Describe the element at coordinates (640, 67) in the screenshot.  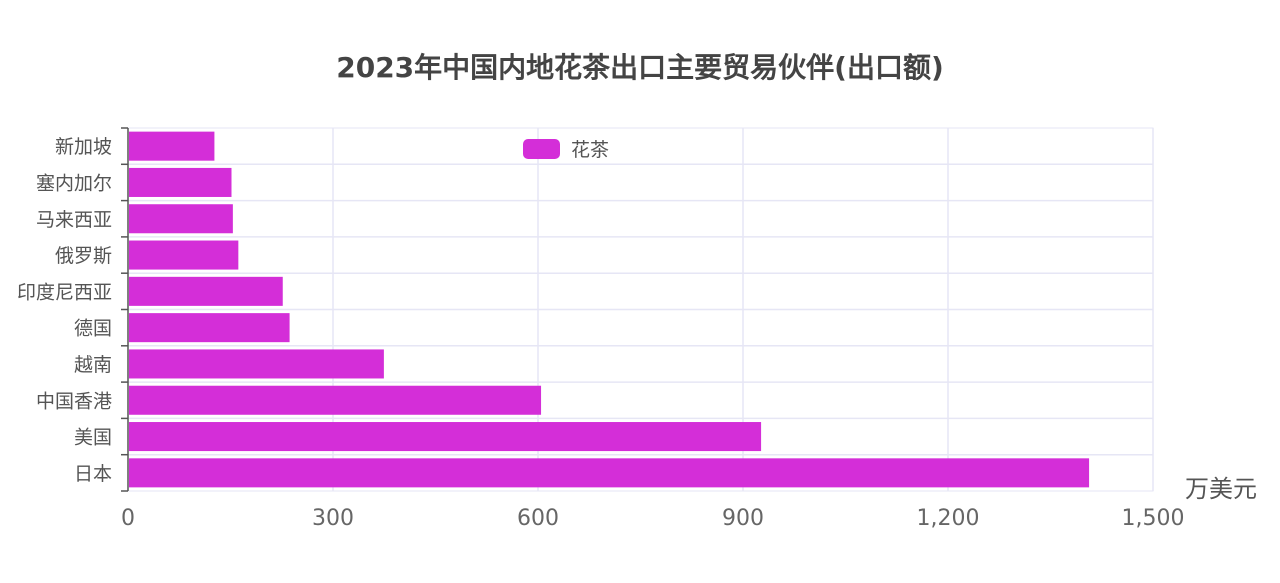
I see `chart-title: 2023年中国内地花茶出口主要贸易伙伴(出口额)` at that location.